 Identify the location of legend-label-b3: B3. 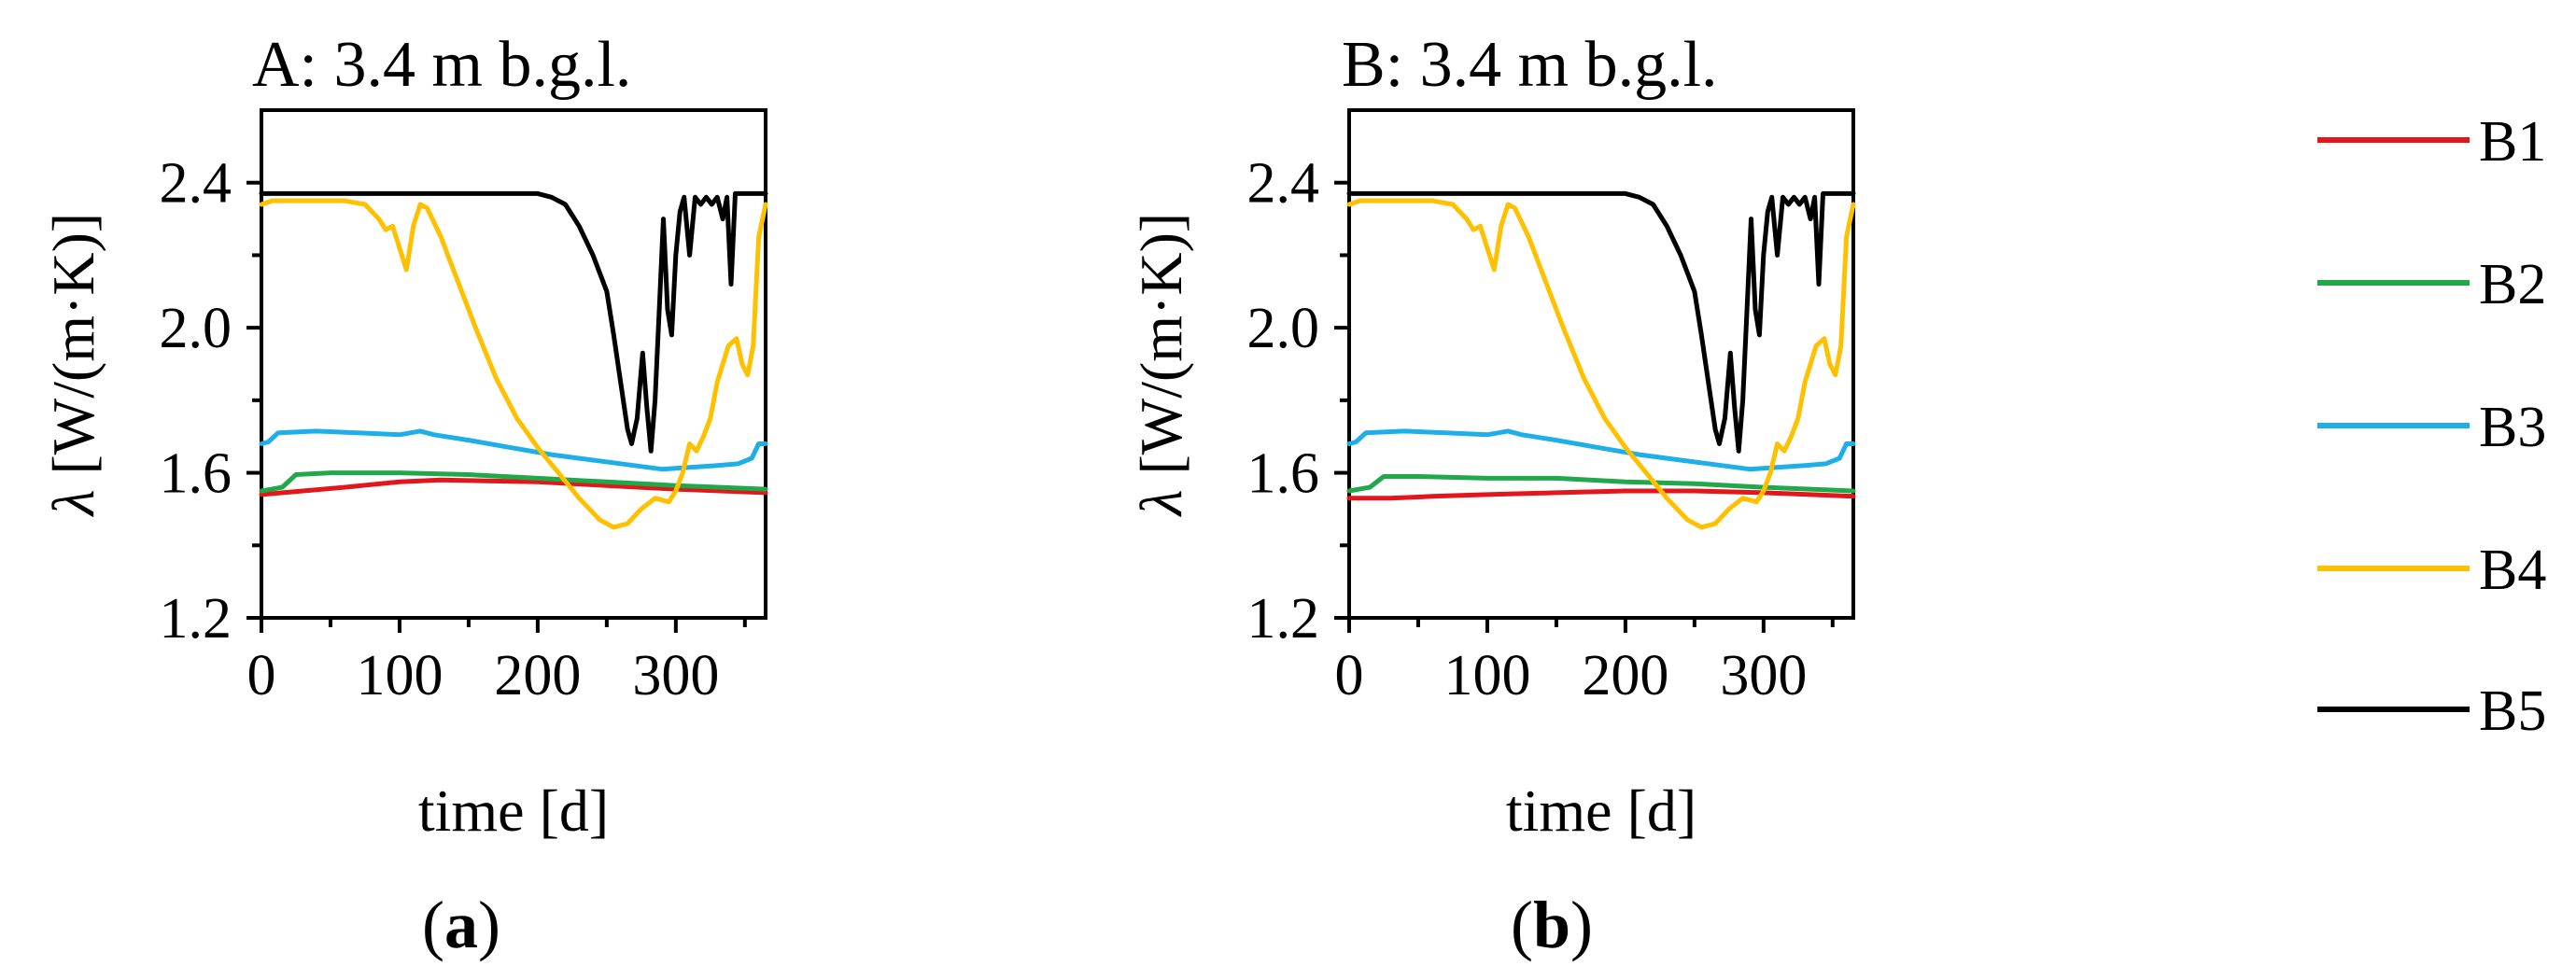
(2513, 427).